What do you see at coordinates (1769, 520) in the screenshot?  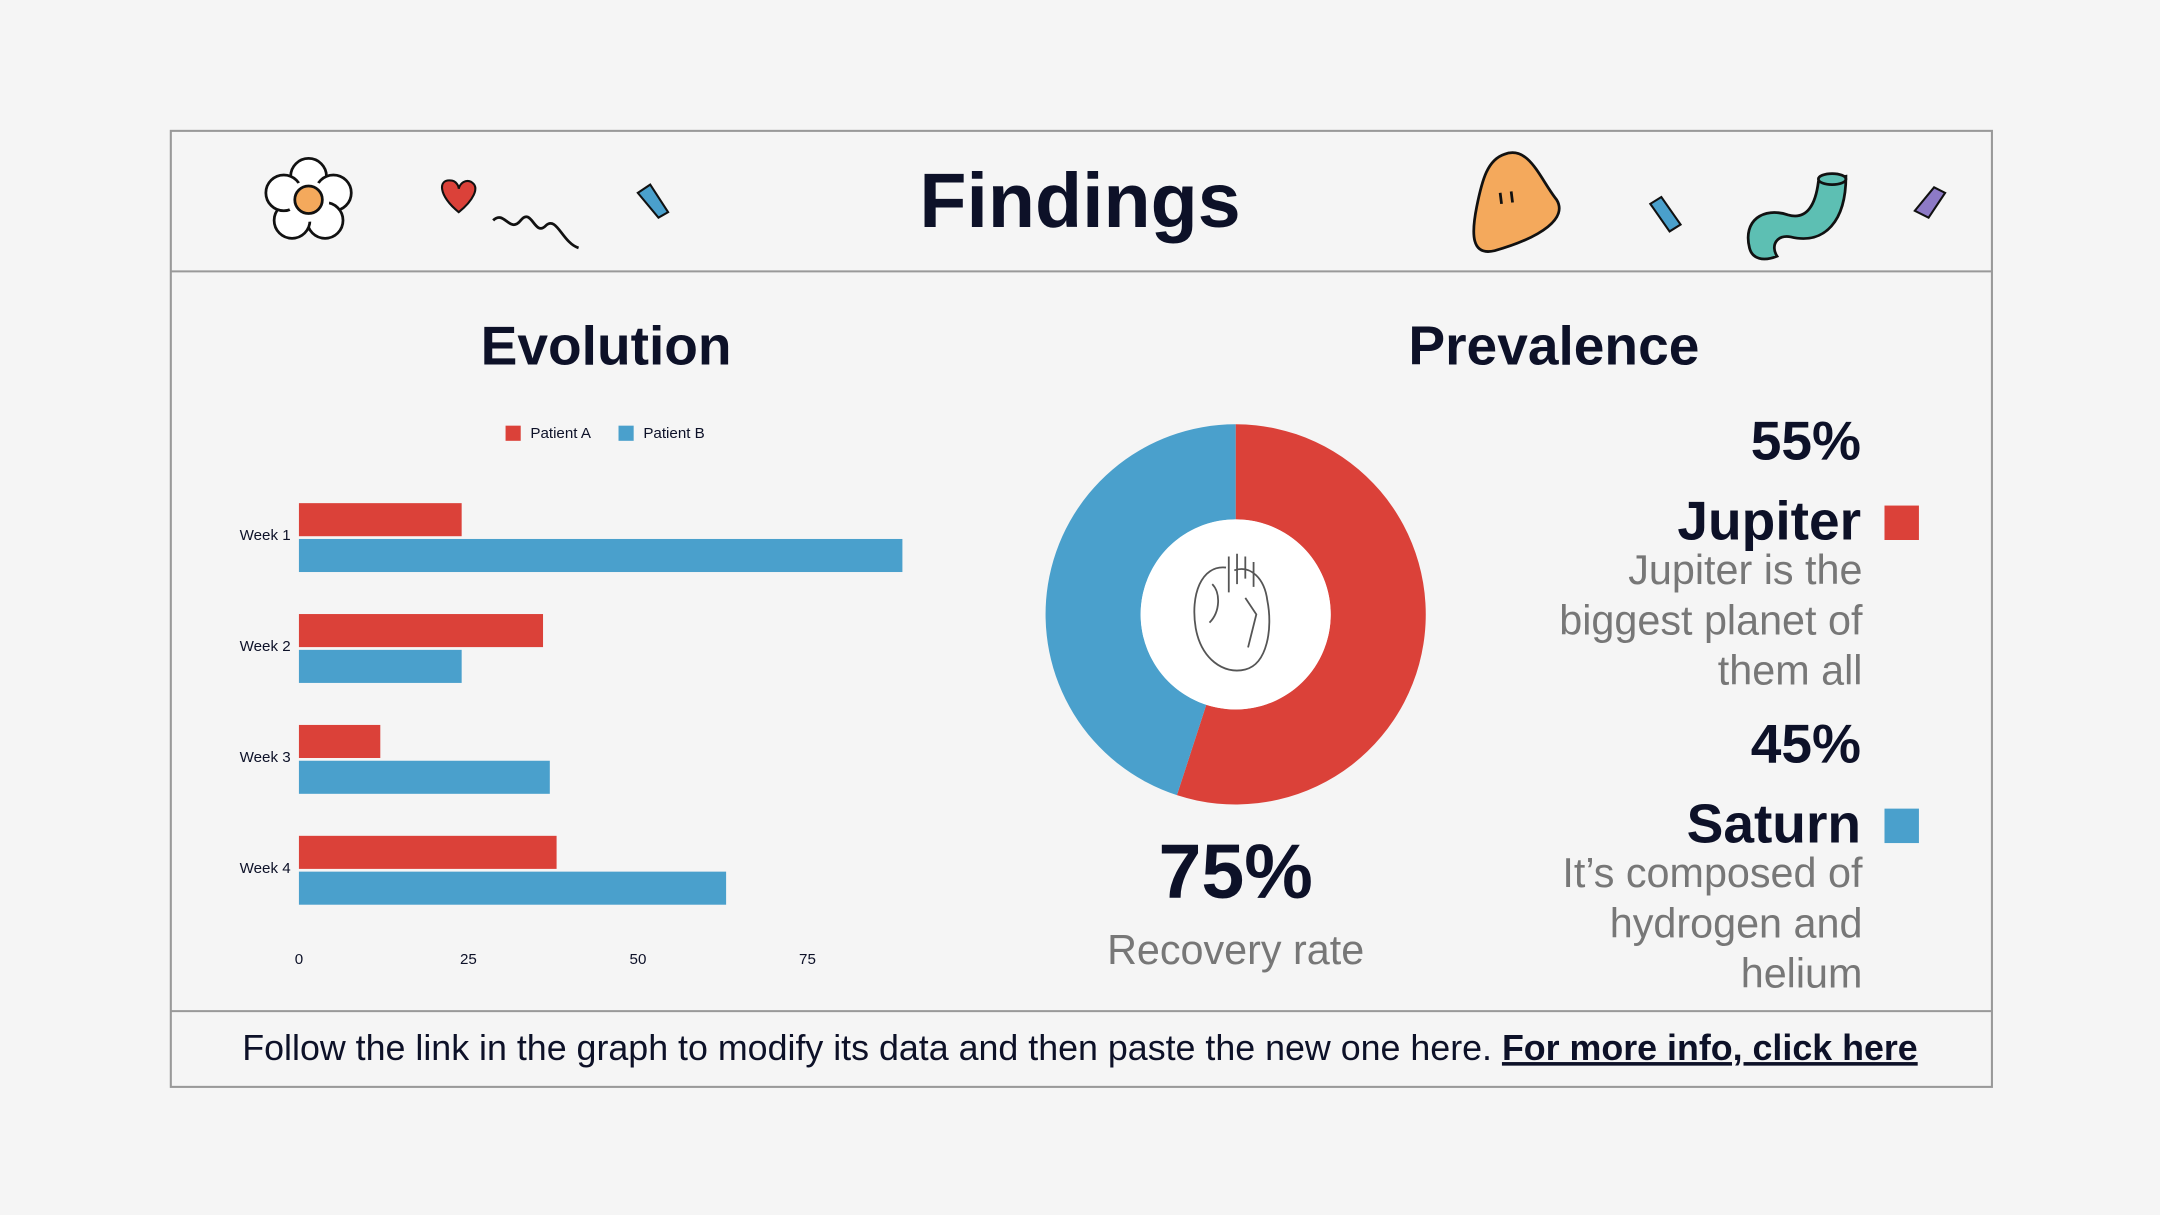 I see `legend-label: Jupiter` at bounding box center [1769, 520].